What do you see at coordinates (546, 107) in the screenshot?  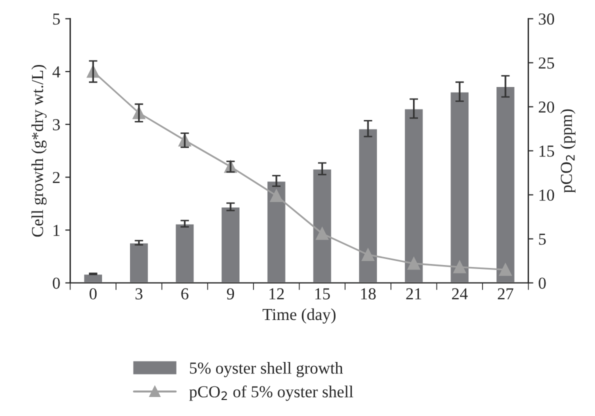 I see `y2-tick-label: 20` at bounding box center [546, 107].